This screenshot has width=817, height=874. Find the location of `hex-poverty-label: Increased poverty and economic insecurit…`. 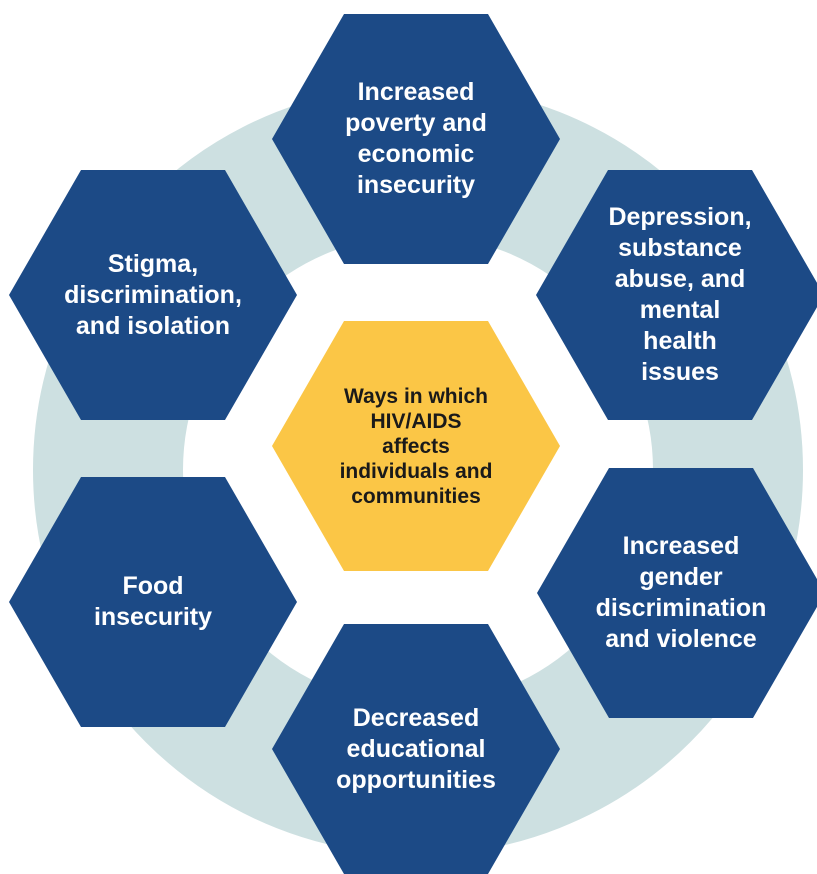

hex-poverty-label: Increased poverty and economic insecurit… is located at coordinates (416, 138).